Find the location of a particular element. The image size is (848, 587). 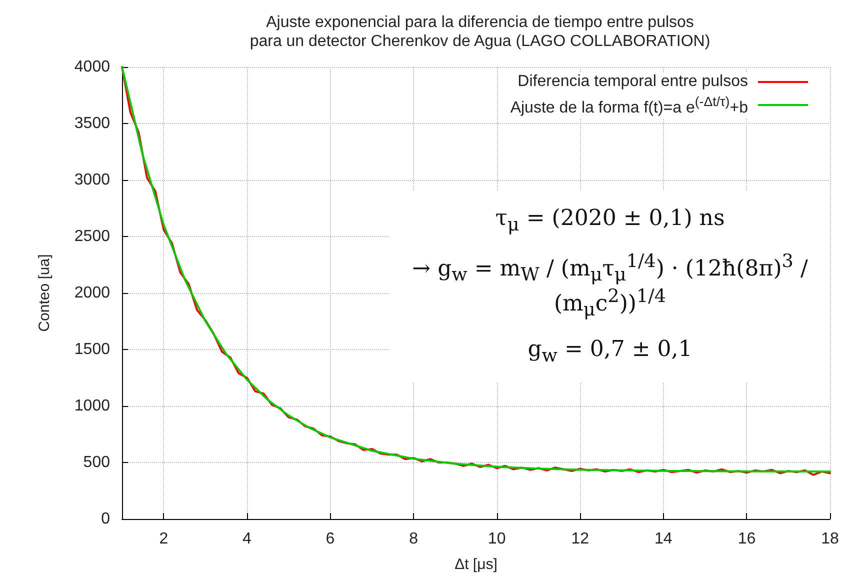

x-tick-label: 8 is located at coordinates (413, 539).